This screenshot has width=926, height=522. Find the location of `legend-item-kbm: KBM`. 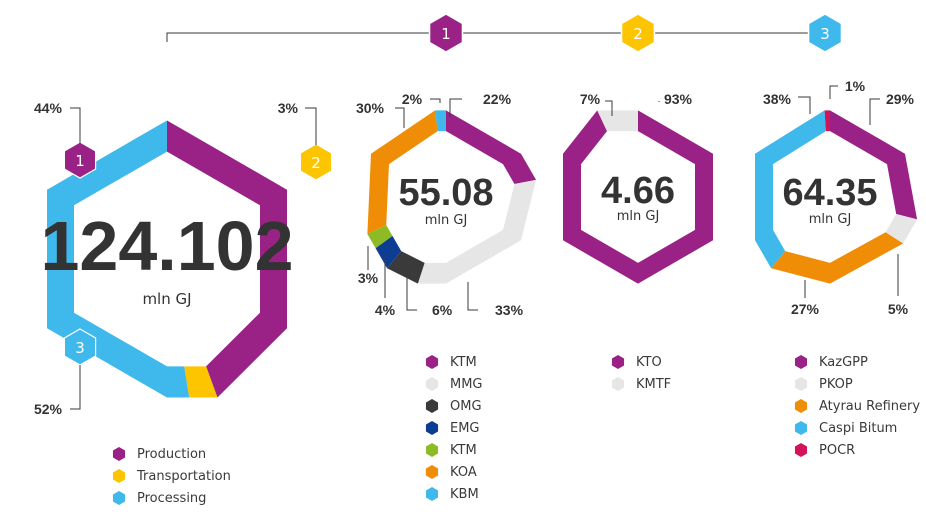

legend-item-kbm: KBM is located at coordinates (454, 494).